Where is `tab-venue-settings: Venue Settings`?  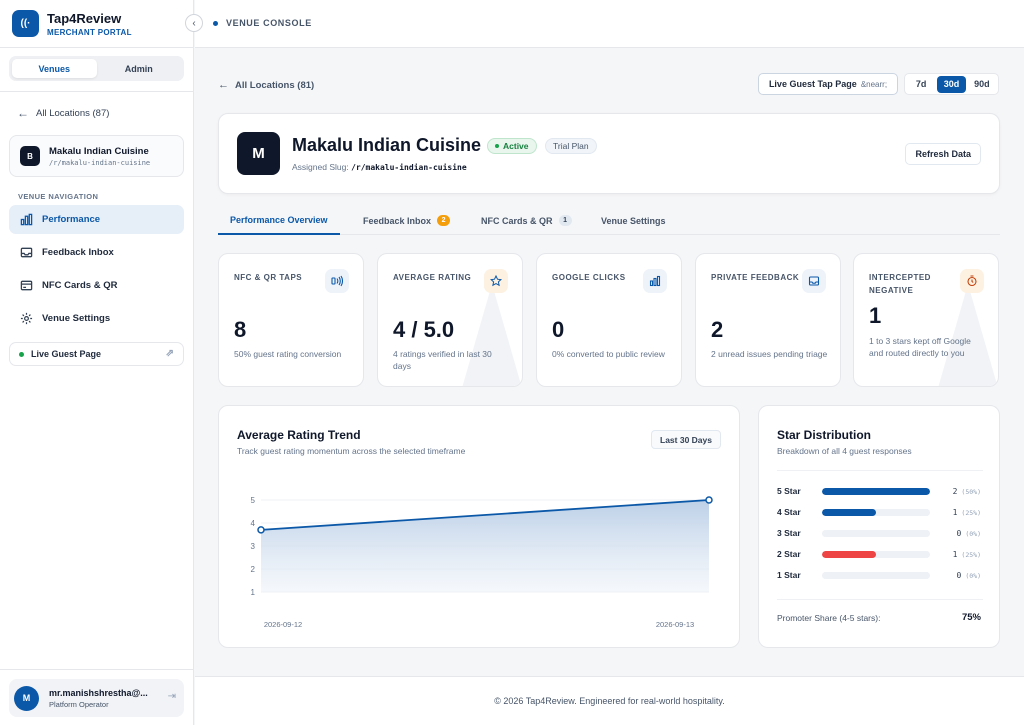 tab-venue-settings: Venue Settings is located at coordinates (633, 220).